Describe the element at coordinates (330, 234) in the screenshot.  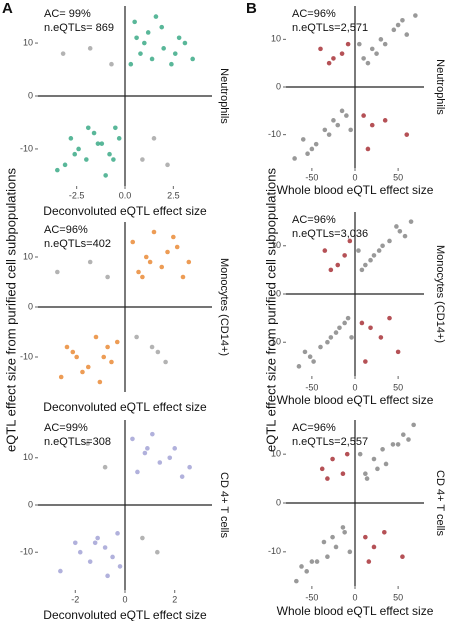
I see `annotation: n.eQTLs=3,036` at that location.